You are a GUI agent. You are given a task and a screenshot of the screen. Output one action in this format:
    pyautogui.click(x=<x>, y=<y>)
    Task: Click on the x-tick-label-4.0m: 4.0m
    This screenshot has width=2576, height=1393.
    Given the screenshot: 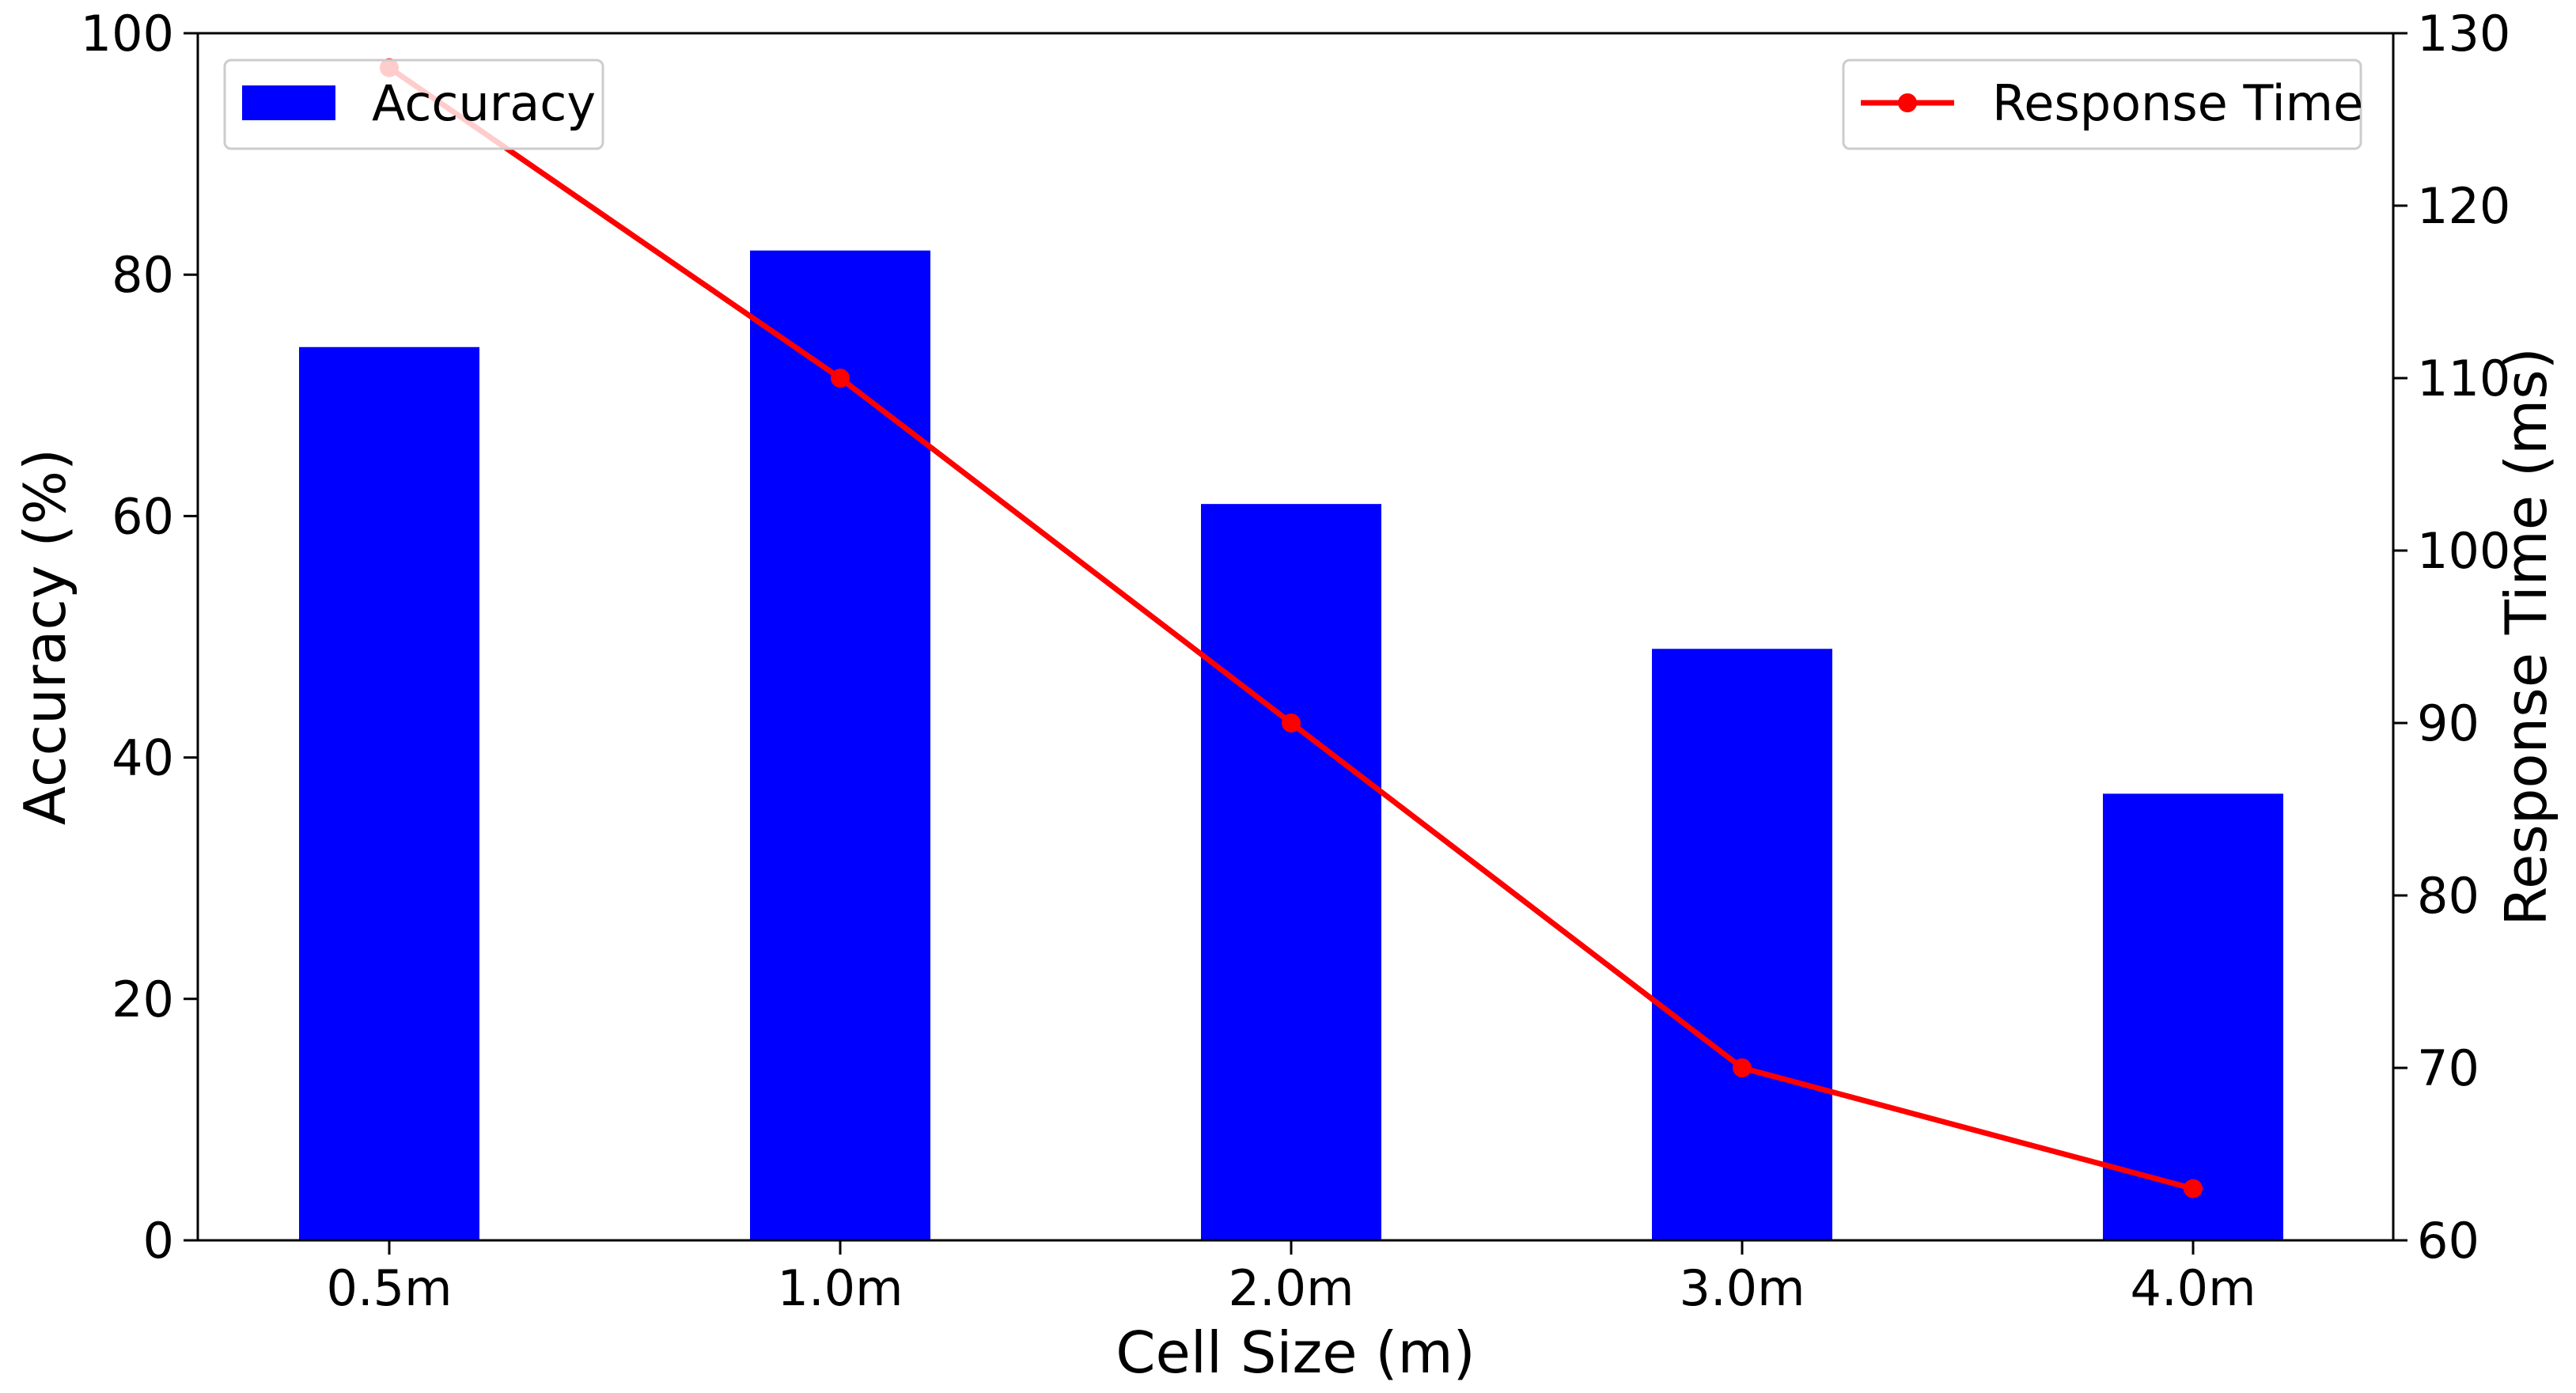 What is the action you would take?
    pyautogui.click(x=2193, y=1288)
    